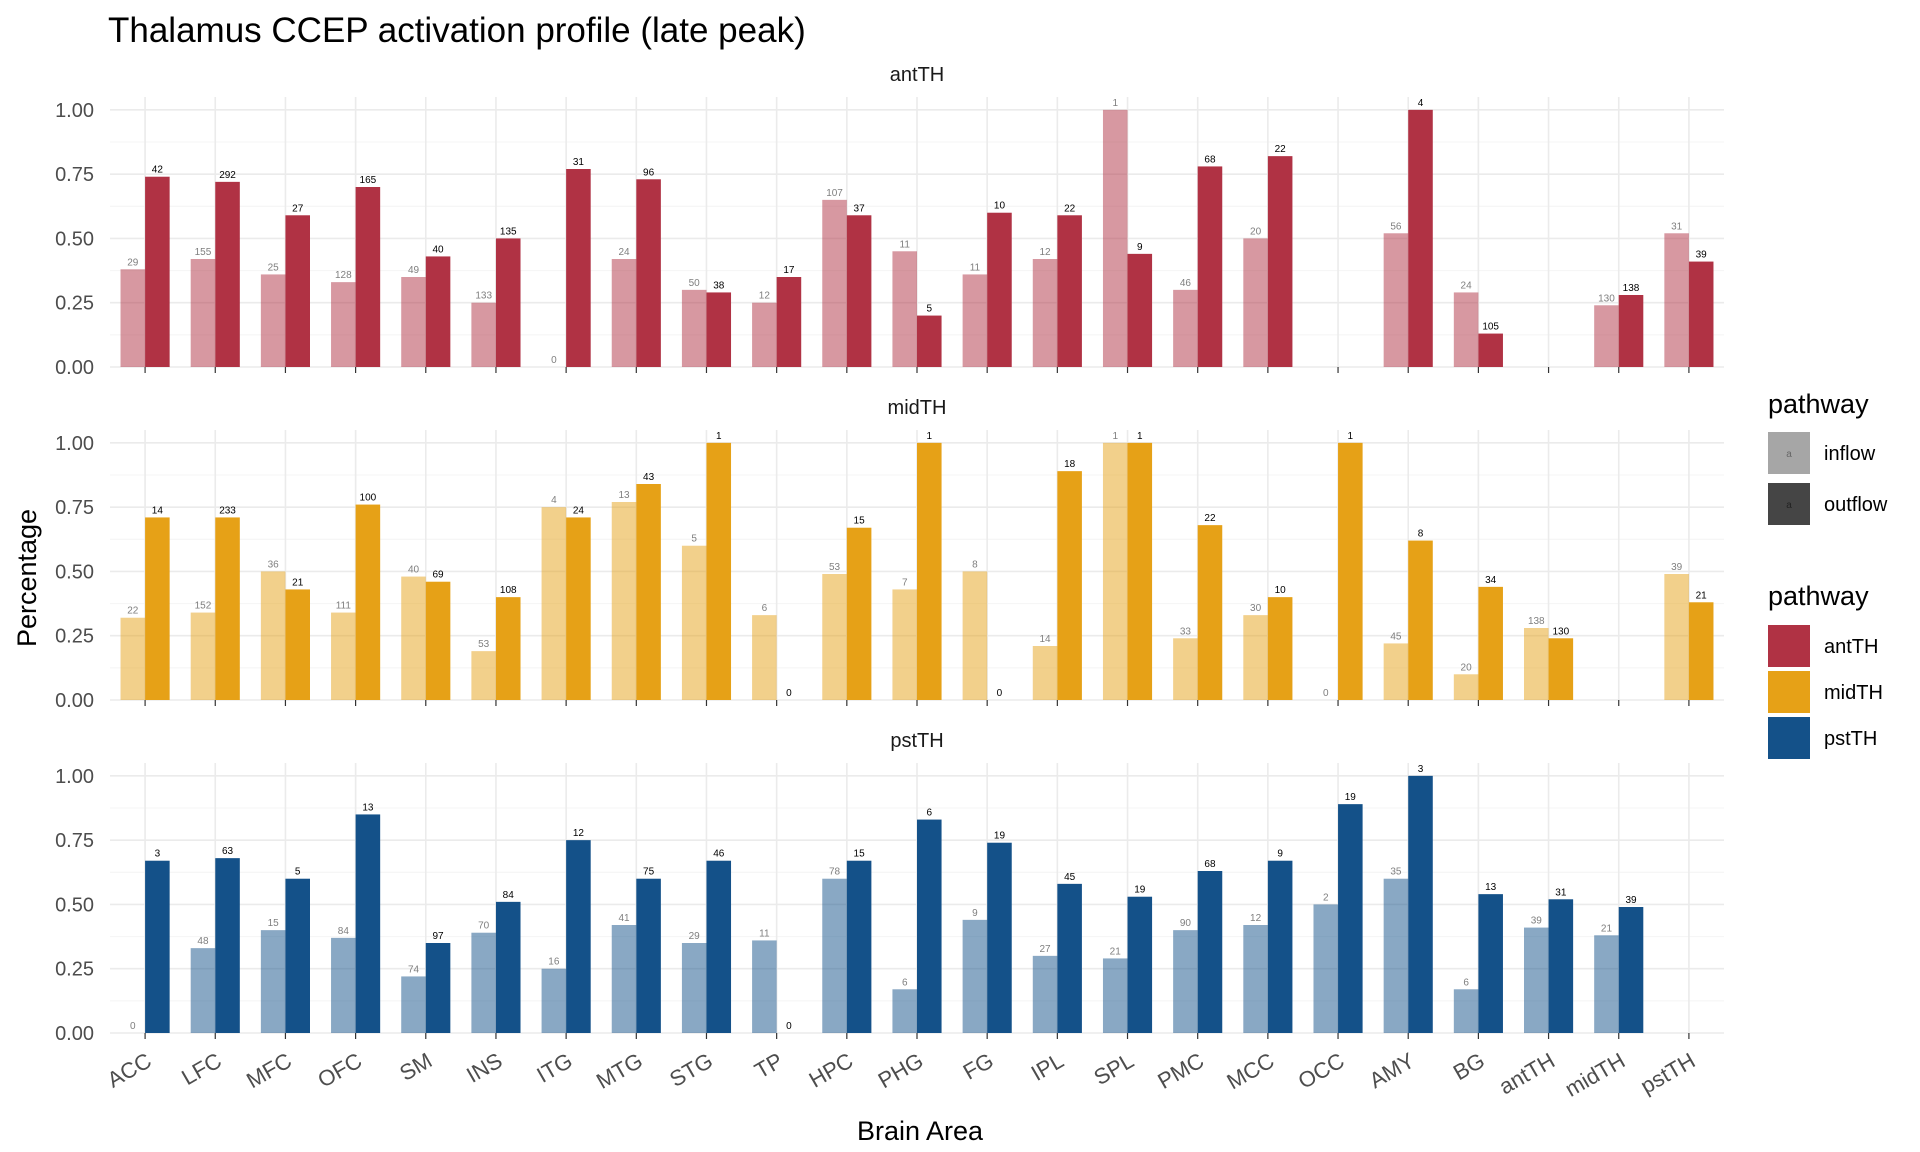 The image size is (1920, 1152). What do you see at coordinates (1046, 252) in the screenshot?
I see `data-label-inflow: 12` at bounding box center [1046, 252].